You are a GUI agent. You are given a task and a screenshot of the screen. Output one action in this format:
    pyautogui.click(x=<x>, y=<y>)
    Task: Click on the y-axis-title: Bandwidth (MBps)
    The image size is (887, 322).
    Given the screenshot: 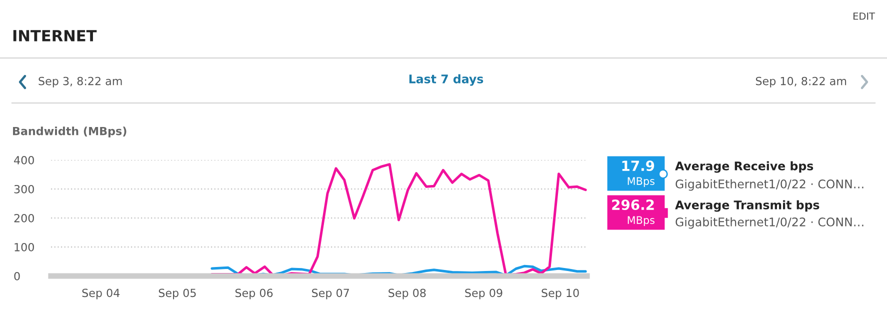 What is the action you would take?
    pyautogui.click(x=69, y=132)
    